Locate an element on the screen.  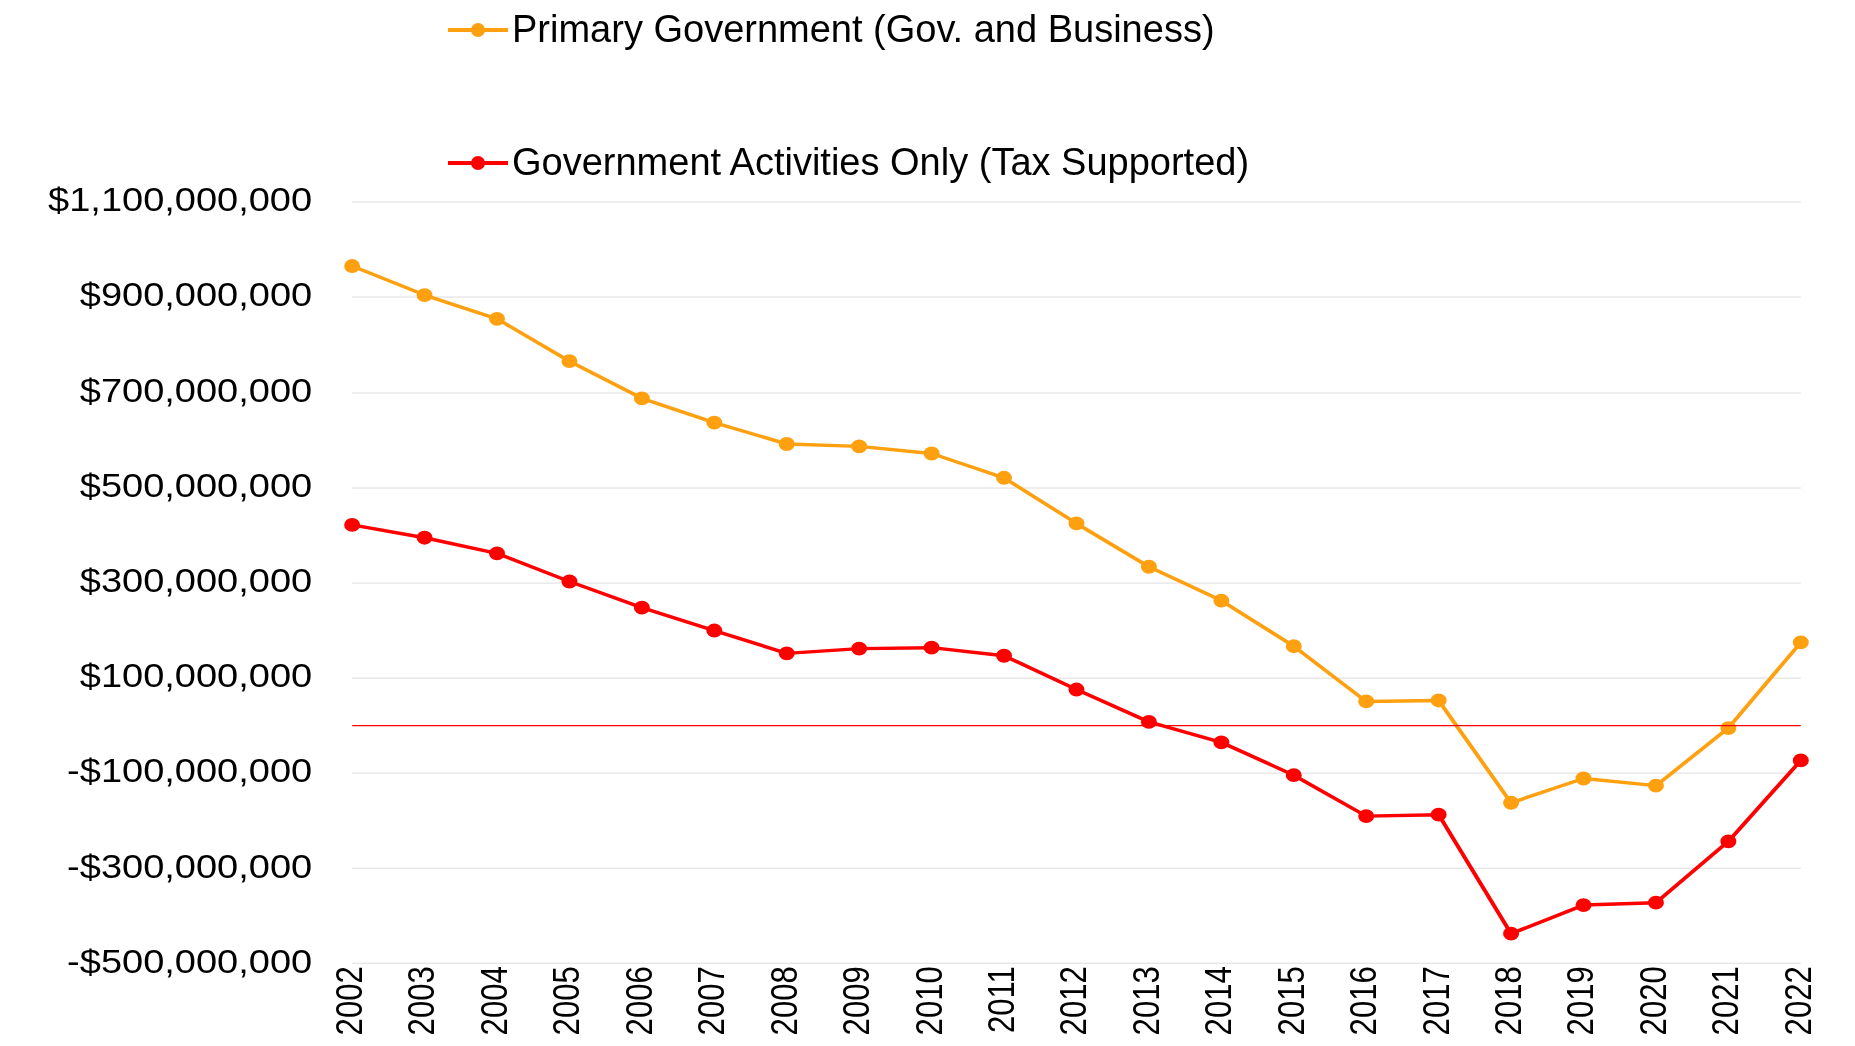
x-tick-label: 2016 is located at coordinates (1364, 1001).